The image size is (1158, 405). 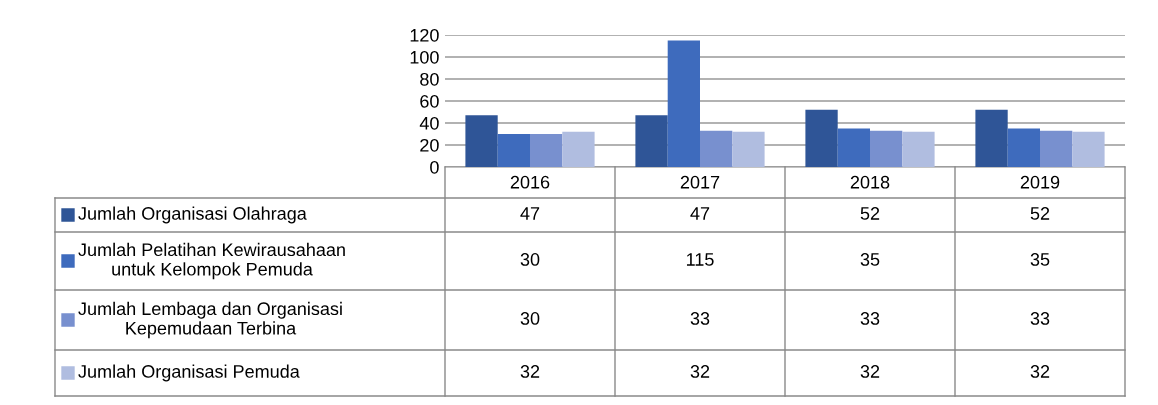 I want to click on x-tick-label: 2019, so click(x=1040, y=182).